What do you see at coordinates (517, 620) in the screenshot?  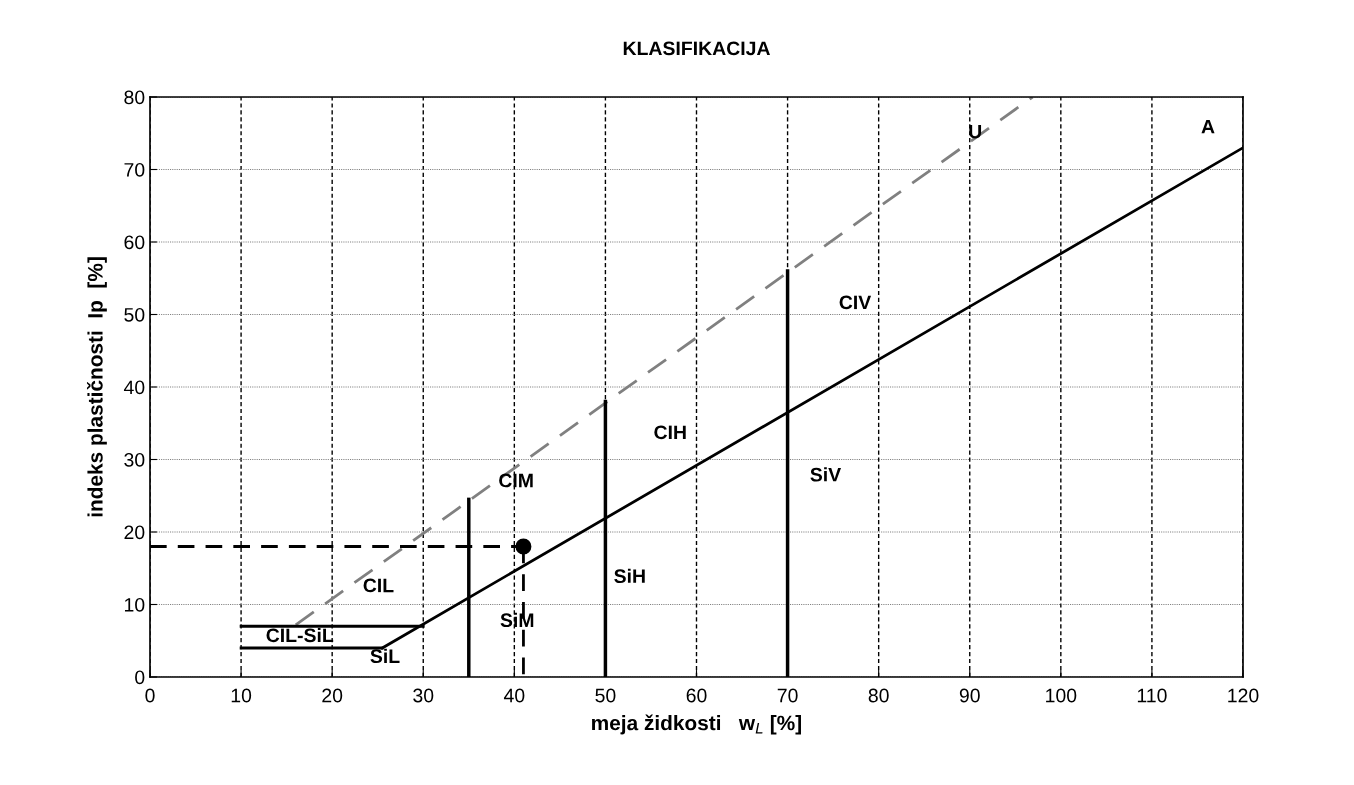 I see `annotation: SiM` at bounding box center [517, 620].